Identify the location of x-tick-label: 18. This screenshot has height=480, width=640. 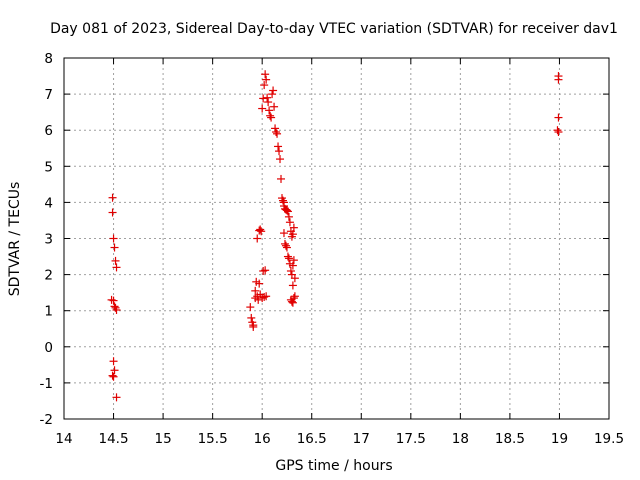
(460, 439).